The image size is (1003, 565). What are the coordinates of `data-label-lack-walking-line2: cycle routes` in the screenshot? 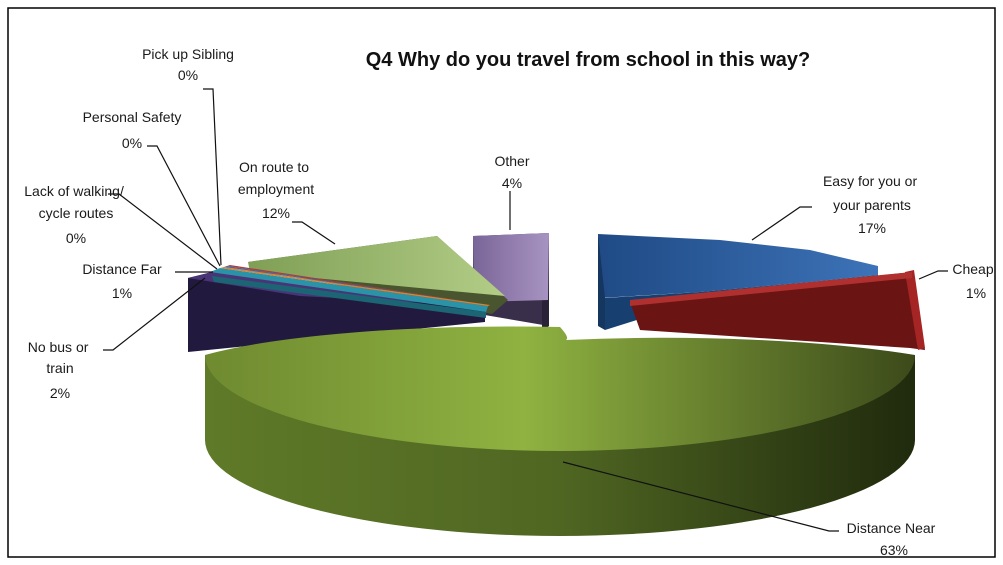 It's located at (76, 213).